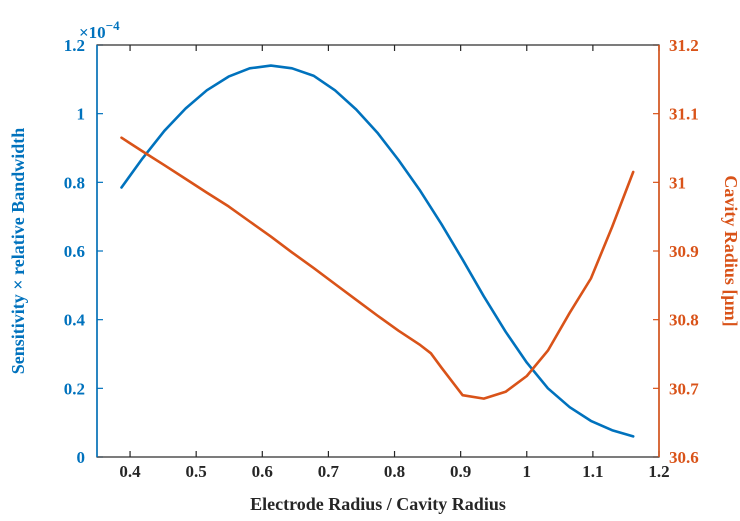 Image resolution: width=740 pixels, height=521 pixels. Describe the element at coordinates (460, 471) in the screenshot. I see `x-tick-label: 0.9` at that location.